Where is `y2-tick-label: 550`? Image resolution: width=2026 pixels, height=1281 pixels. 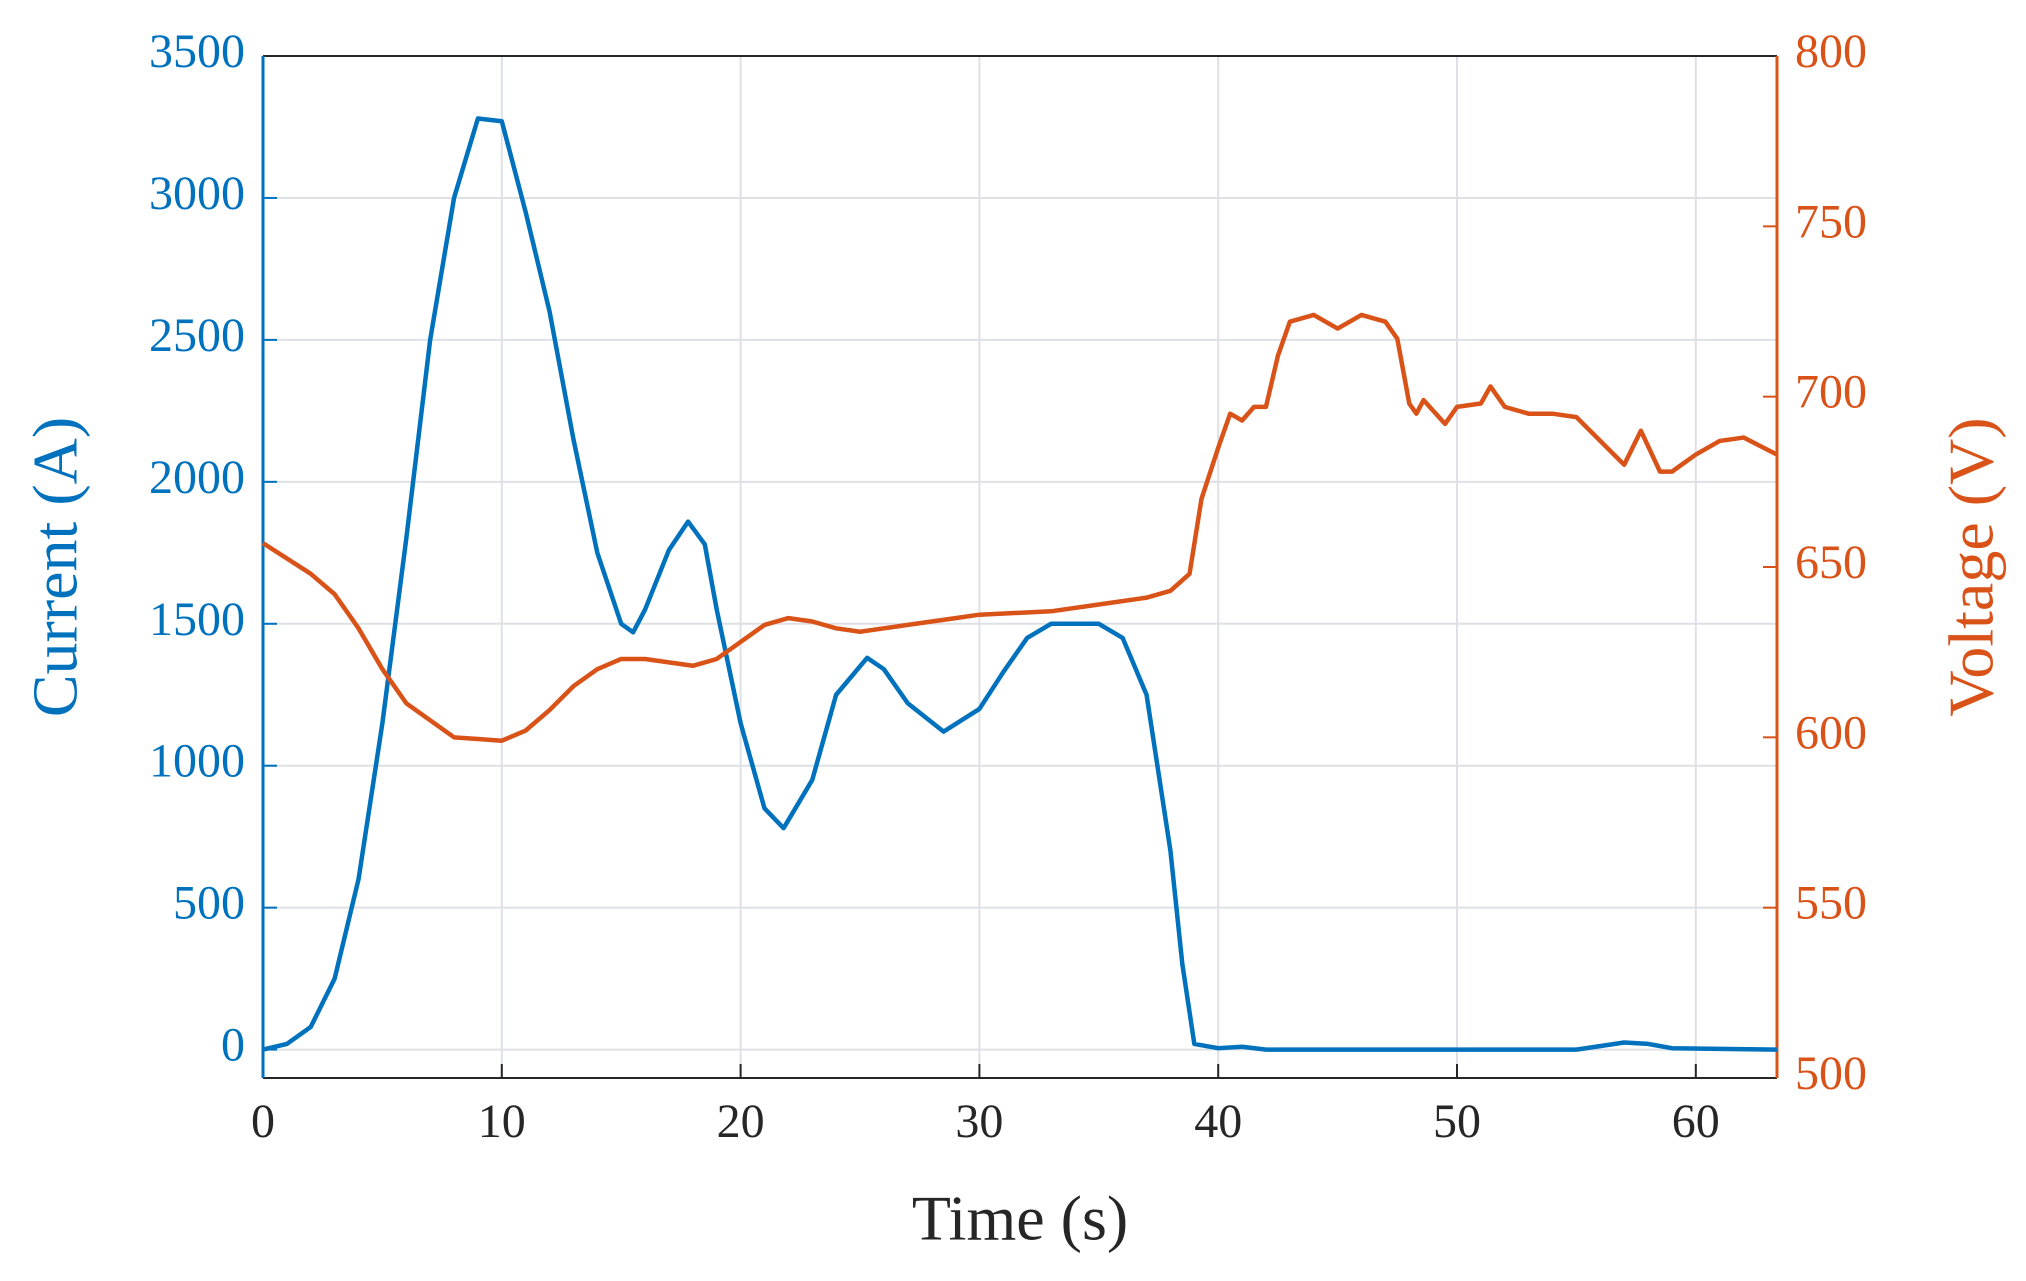
y2-tick-label: 550 is located at coordinates (1831, 903).